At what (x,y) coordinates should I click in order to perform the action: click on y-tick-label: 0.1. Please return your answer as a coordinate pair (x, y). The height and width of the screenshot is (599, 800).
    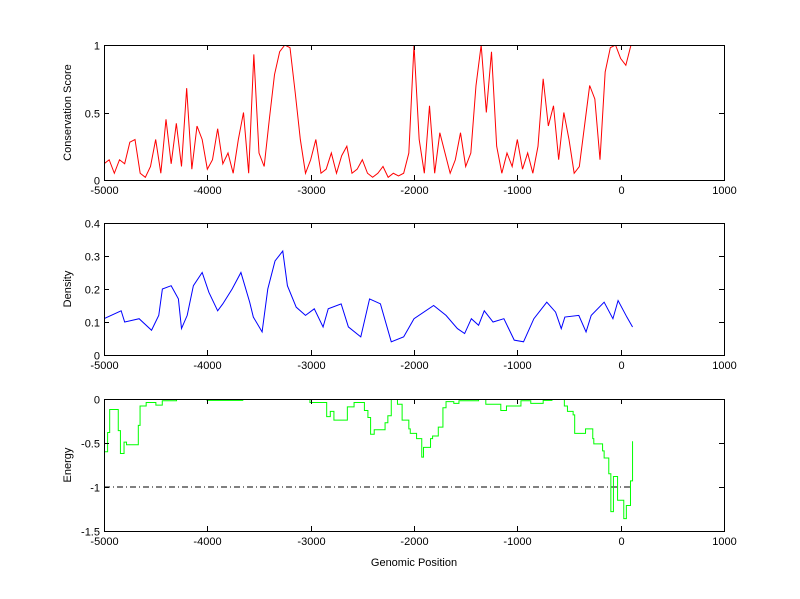
    Looking at the image, I should click on (92, 324).